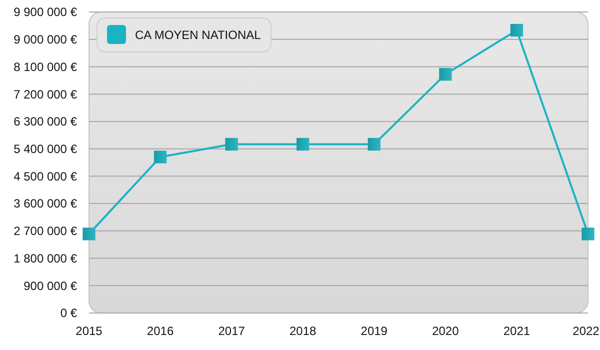  What do you see at coordinates (160, 331) in the screenshot?
I see `x-tick-label: 2016` at bounding box center [160, 331].